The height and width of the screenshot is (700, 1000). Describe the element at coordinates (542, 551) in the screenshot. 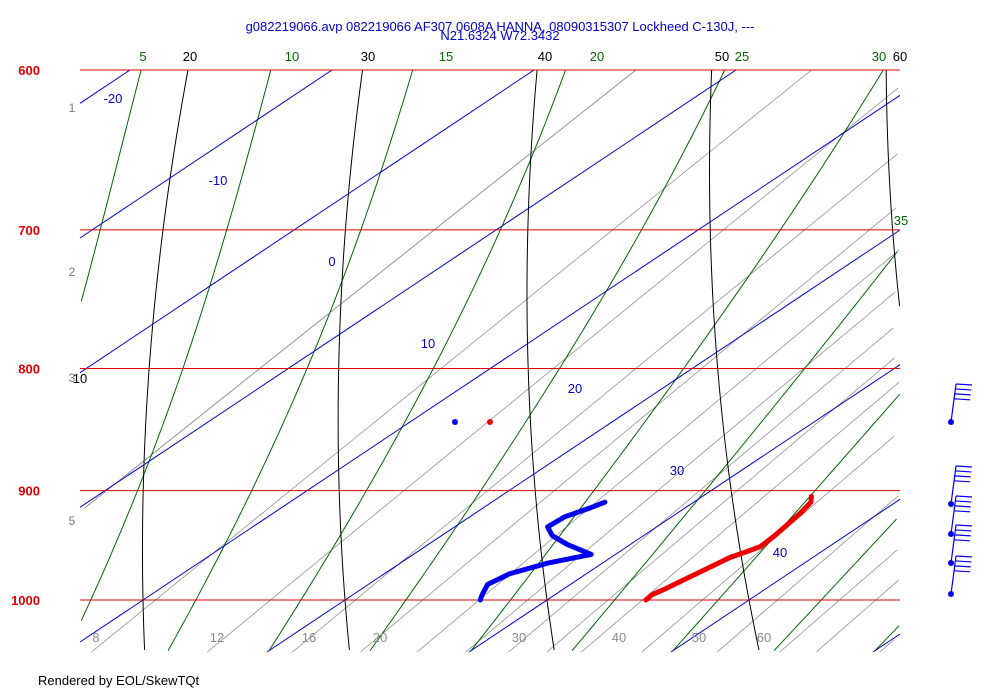

I see `dewpoint-profile` at that location.